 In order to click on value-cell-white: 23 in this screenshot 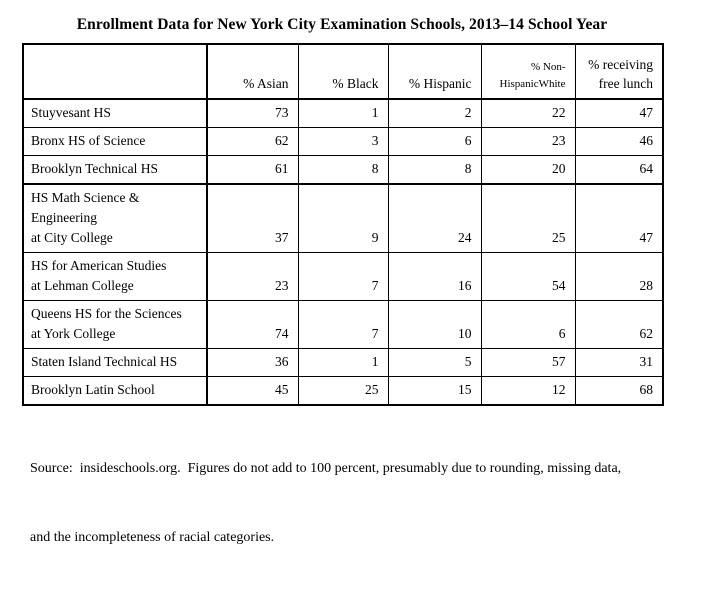, I will do `click(528, 141)`.